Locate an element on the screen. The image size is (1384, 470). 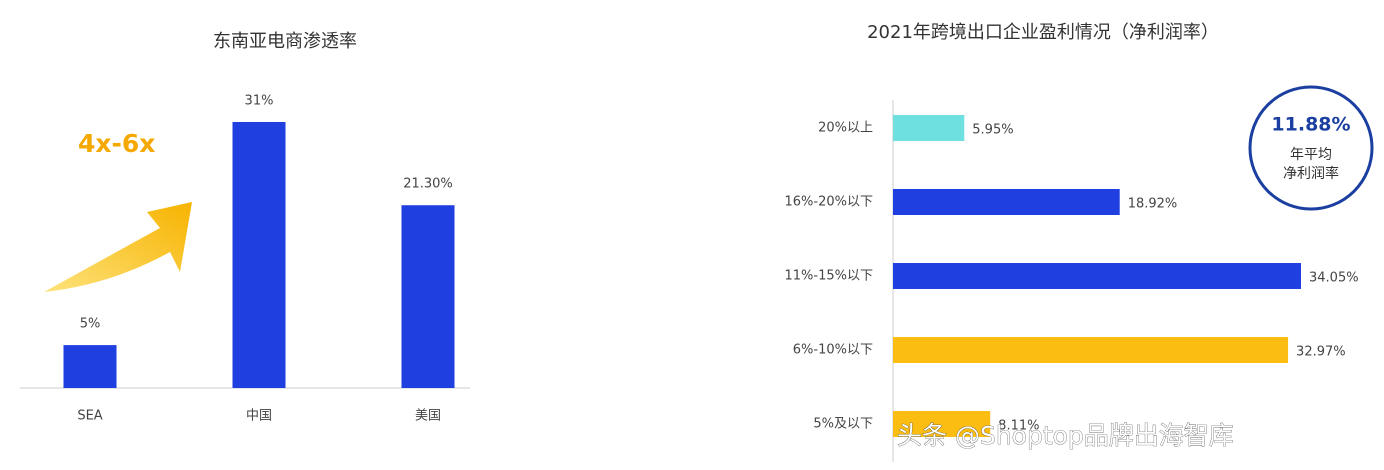
watermark: 头条 @Shoptop品牌出海智库 is located at coordinates (1065, 435).